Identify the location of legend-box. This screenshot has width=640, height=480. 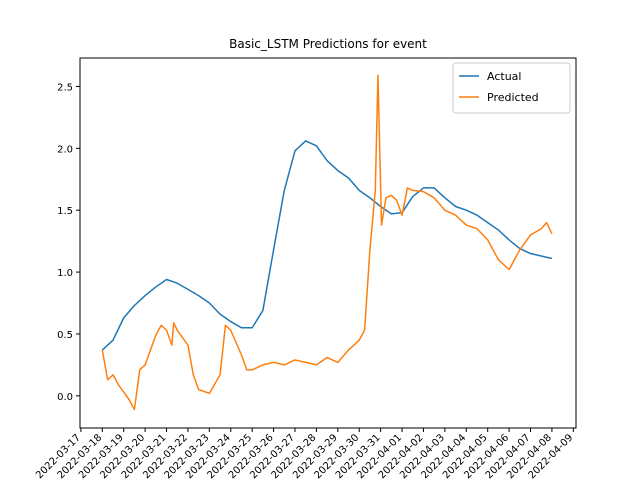
(511, 88).